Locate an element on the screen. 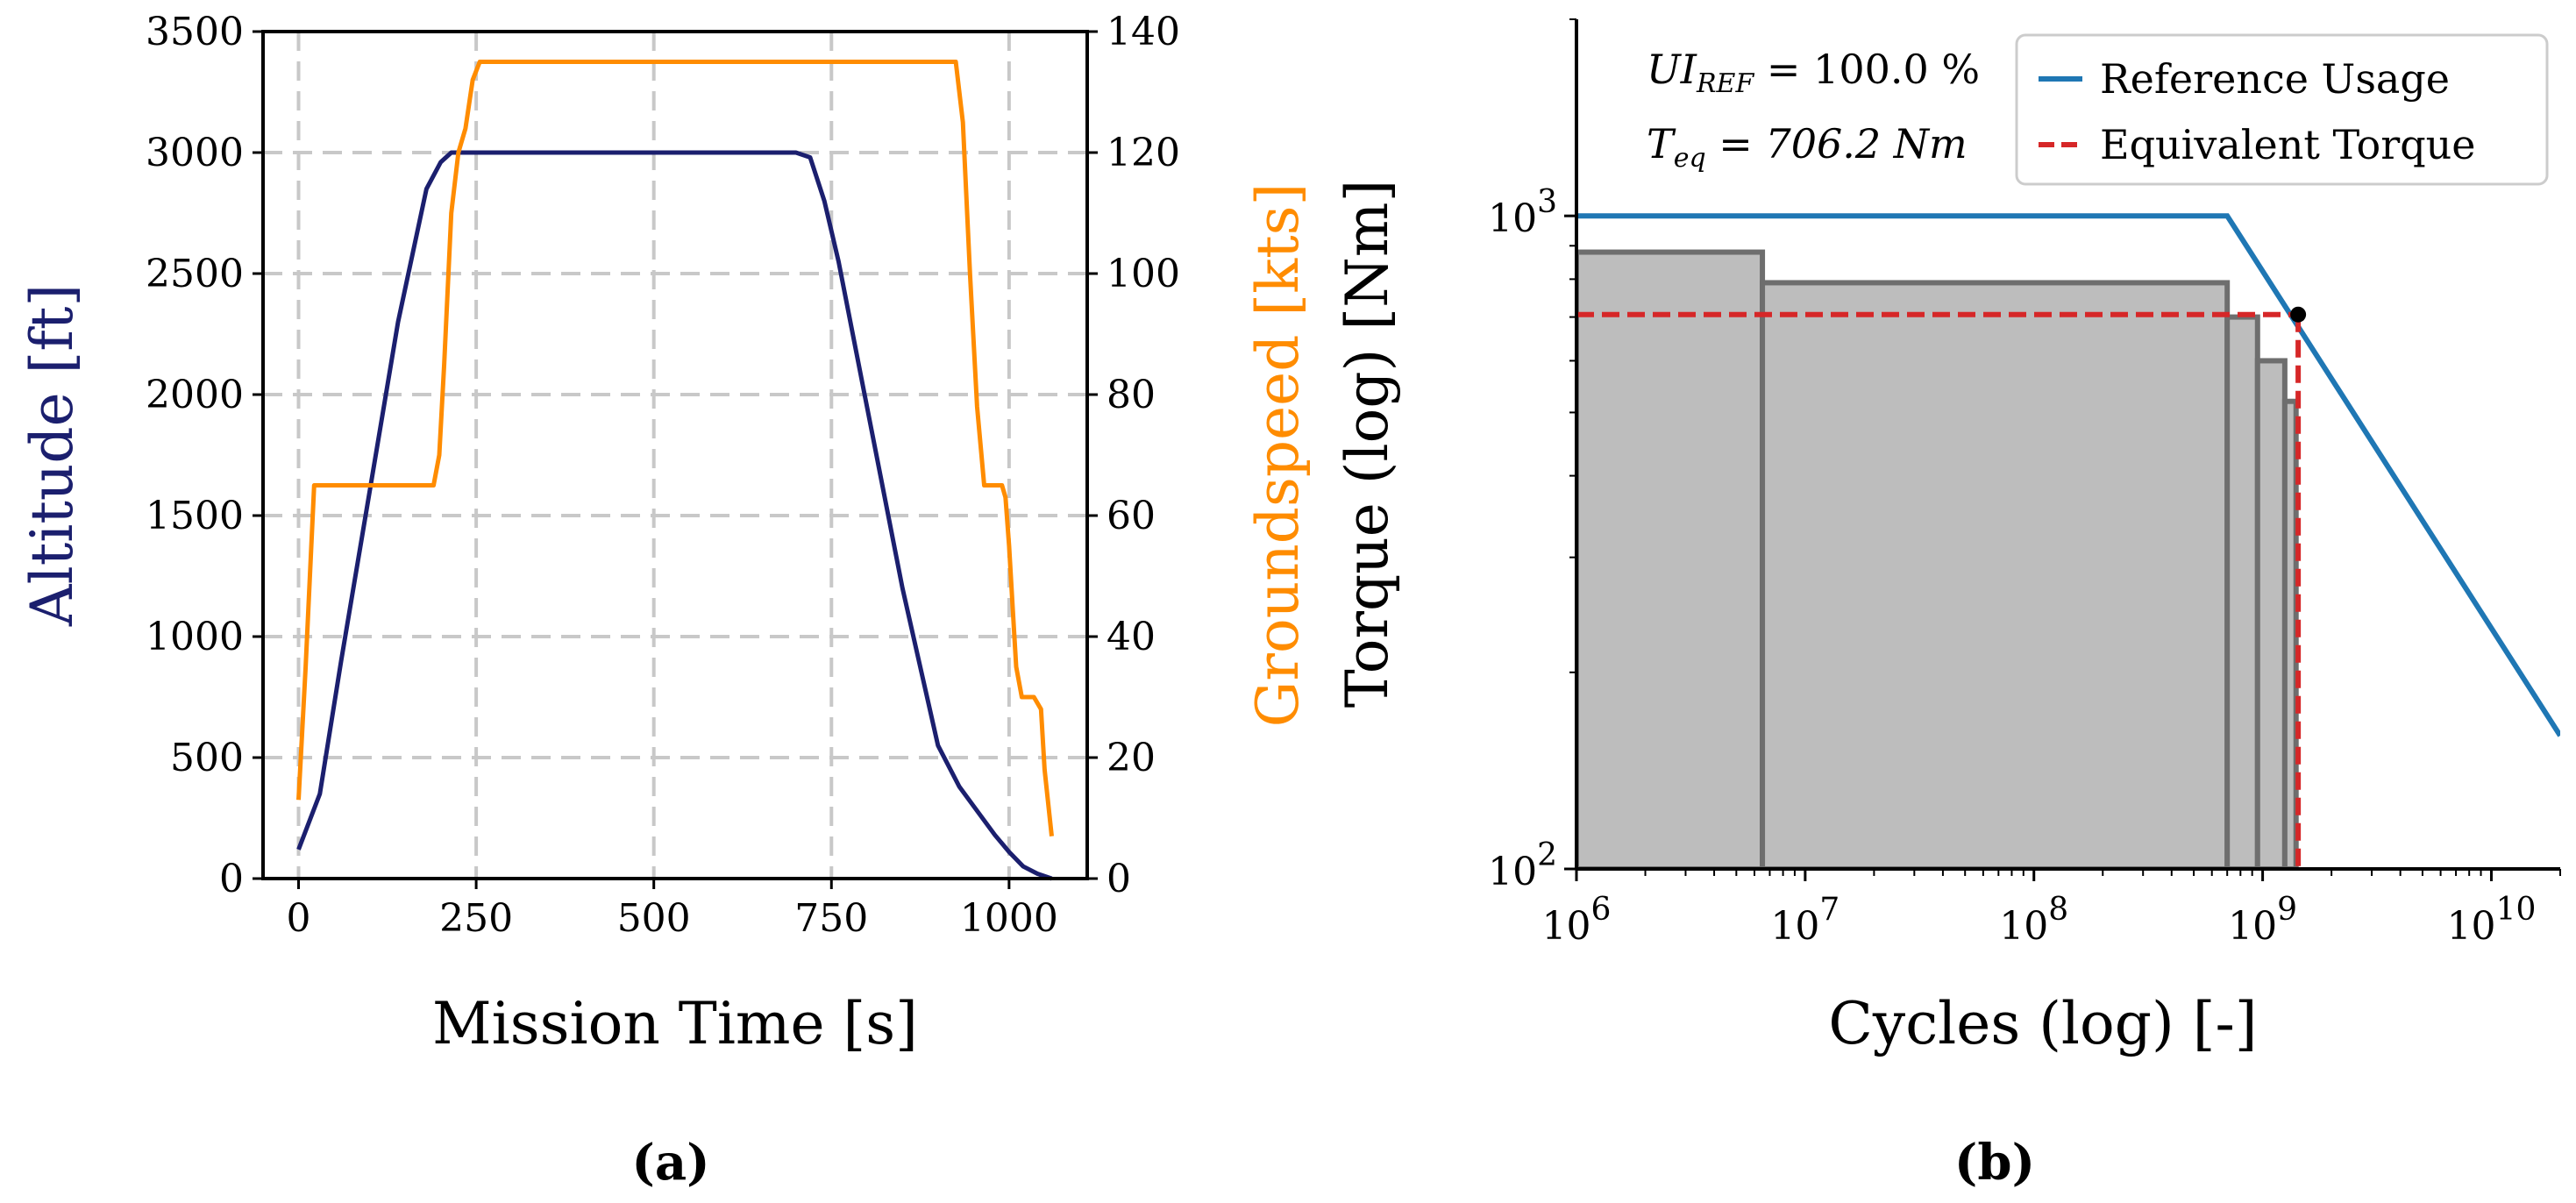  panel-a-x-ticks: 0 250 500 750 1000 is located at coordinates (672, 910).